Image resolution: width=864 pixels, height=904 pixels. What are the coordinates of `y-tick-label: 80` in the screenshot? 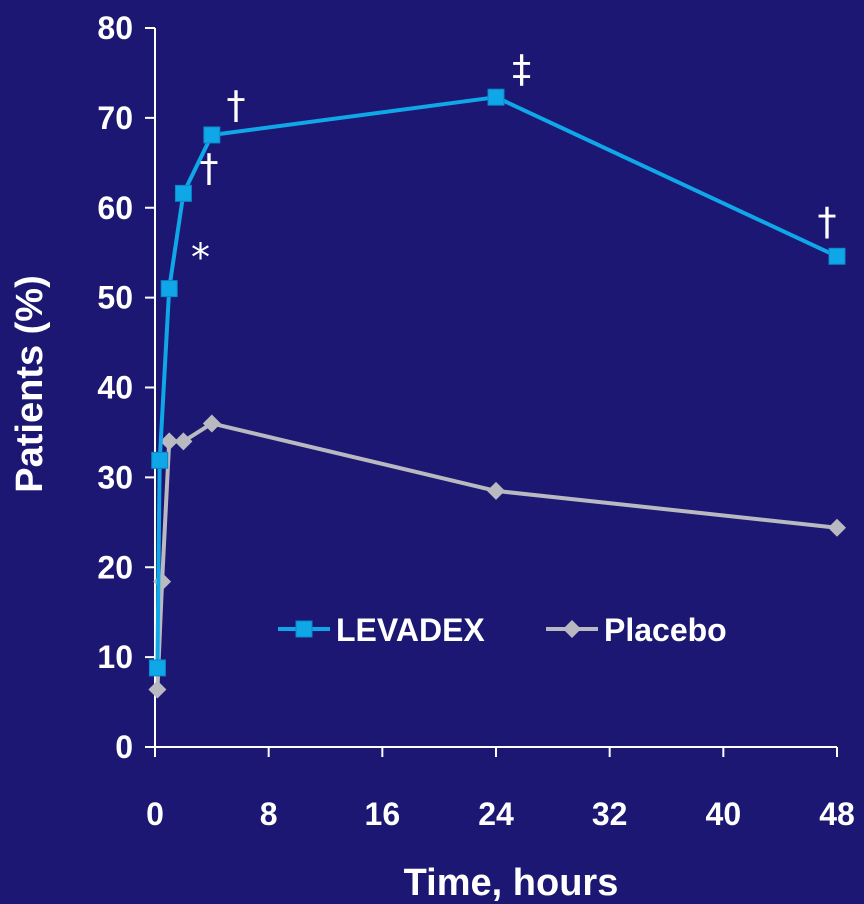 It's located at (115, 28).